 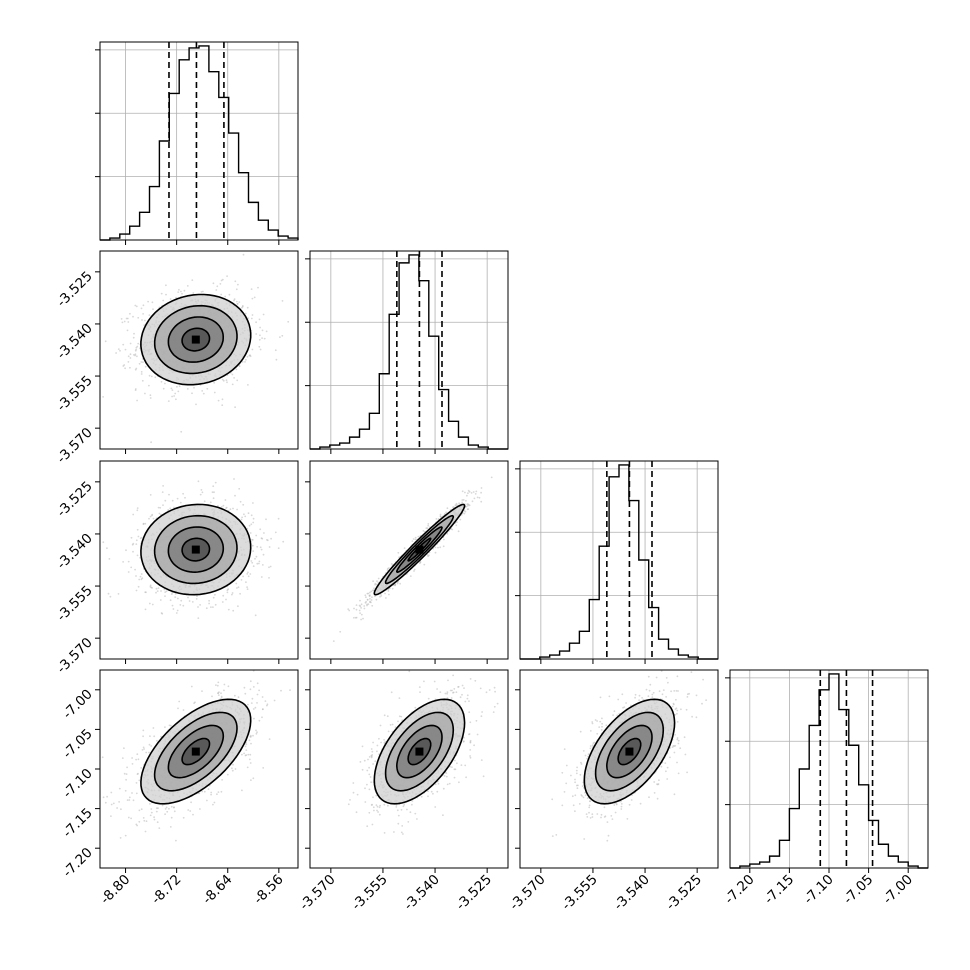 I want to click on x-tick-label: -7.20, so click(x=740, y=890).